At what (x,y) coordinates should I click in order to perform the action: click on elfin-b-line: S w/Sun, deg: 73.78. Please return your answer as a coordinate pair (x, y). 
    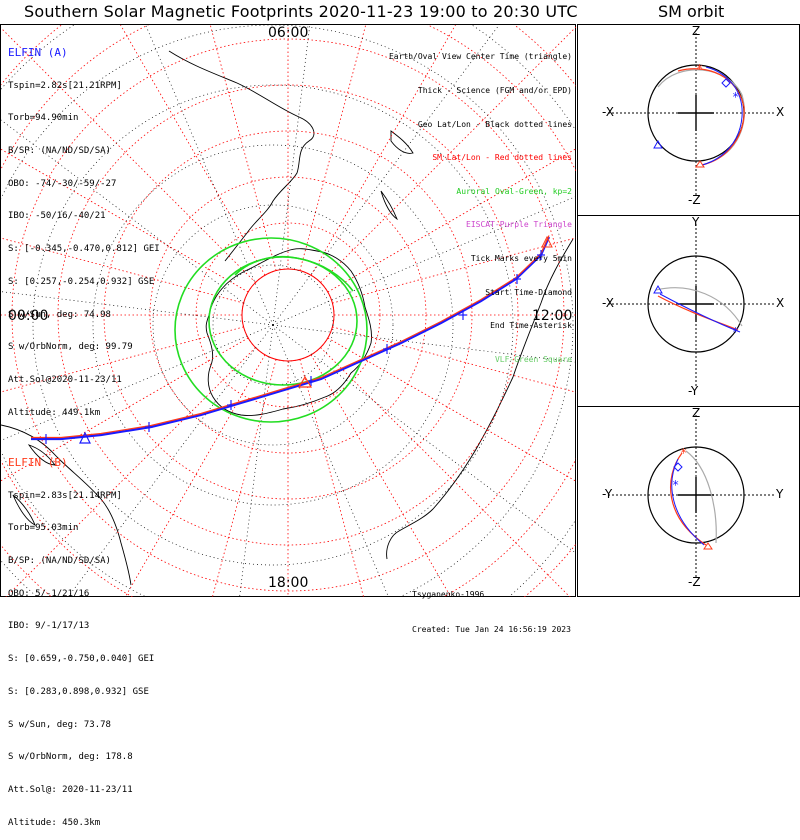
    Looking at the image, I should click on (59, 724).